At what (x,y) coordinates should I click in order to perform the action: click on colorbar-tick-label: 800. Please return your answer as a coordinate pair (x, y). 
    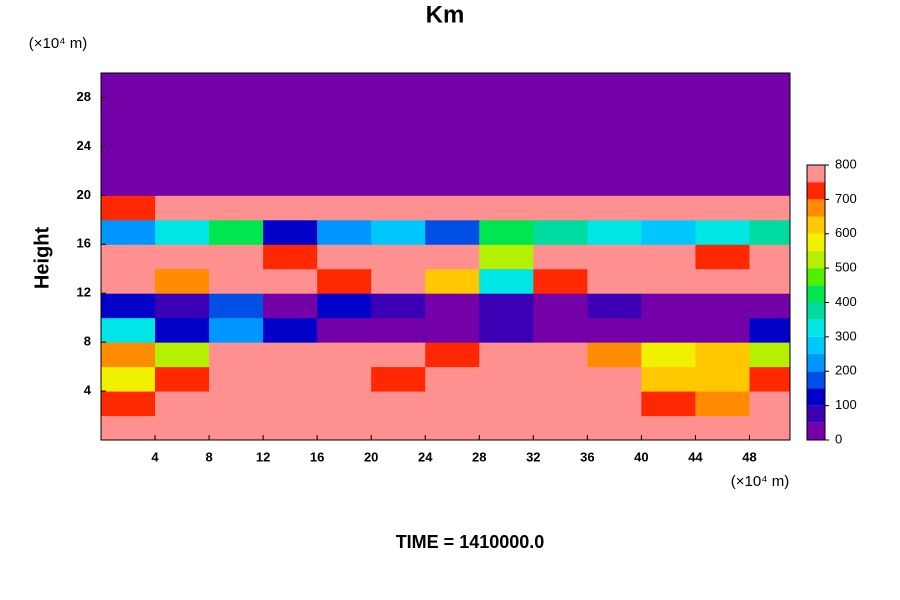
    Looking at the image, I should click on (846, 163).